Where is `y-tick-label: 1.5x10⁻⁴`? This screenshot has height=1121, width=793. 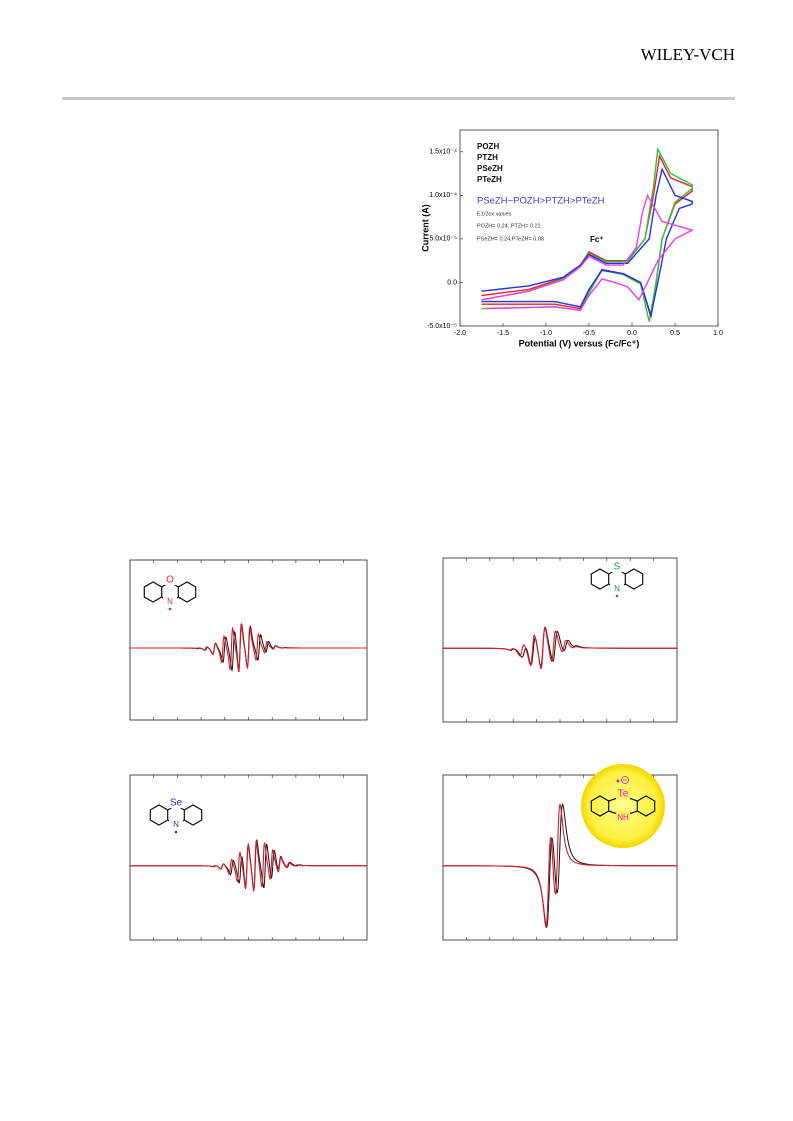
y-tick-label: 1.5x10⁻⁴ is located at coordinates (443, 152).